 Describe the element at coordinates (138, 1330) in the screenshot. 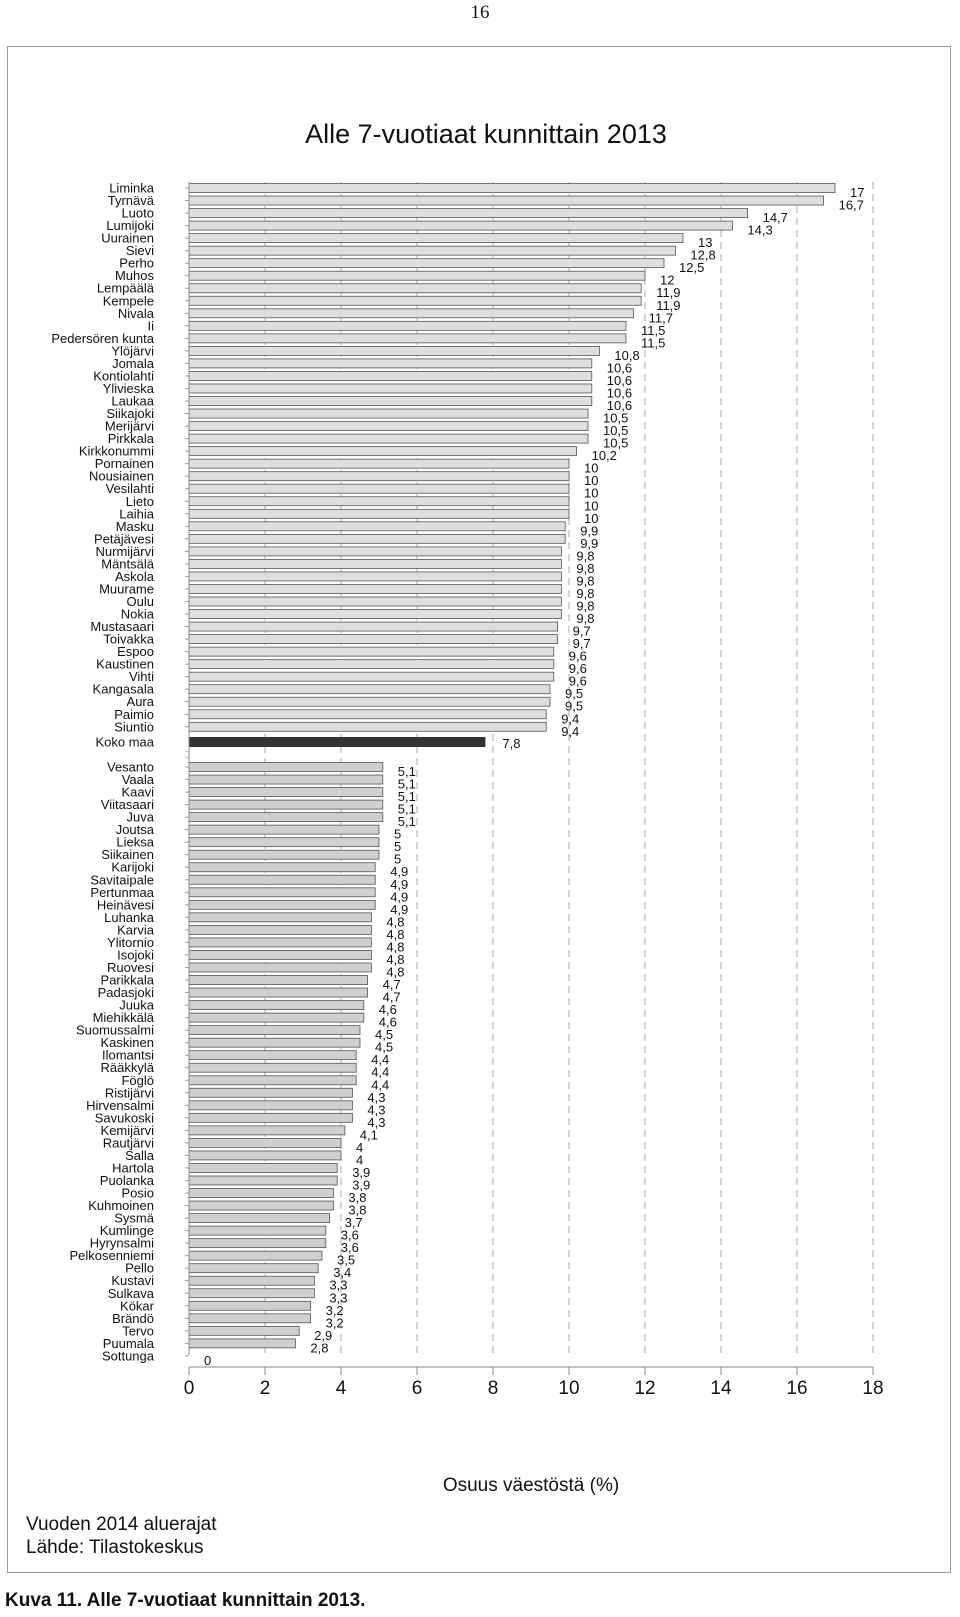

I see `bottom-category-label: Tervo` at that location.